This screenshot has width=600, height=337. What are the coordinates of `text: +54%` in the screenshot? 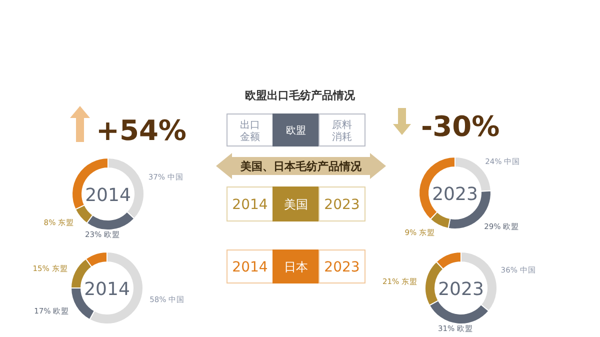 It's located at (141, 130).